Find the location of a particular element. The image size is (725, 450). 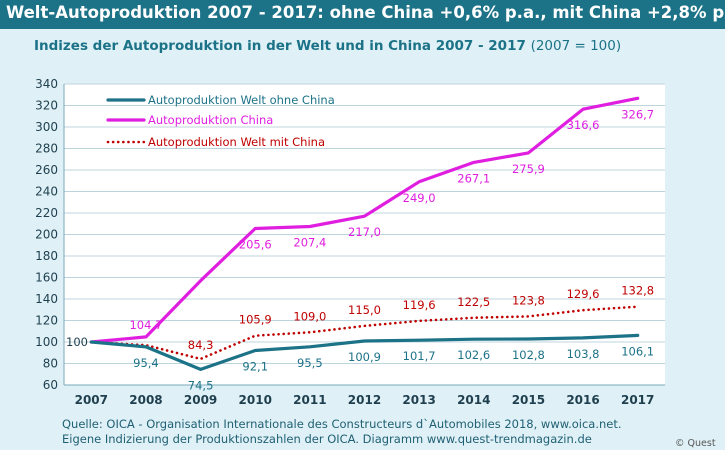

y-tick-label: 200 is located at coordinates (46, 235).